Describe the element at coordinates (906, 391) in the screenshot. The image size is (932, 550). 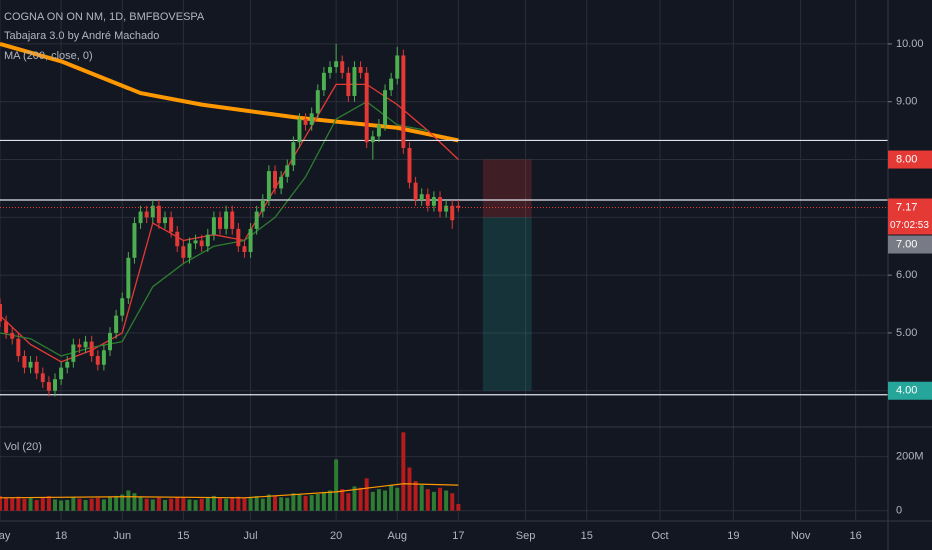
I see `price-badge-label: 4.00` at that location.